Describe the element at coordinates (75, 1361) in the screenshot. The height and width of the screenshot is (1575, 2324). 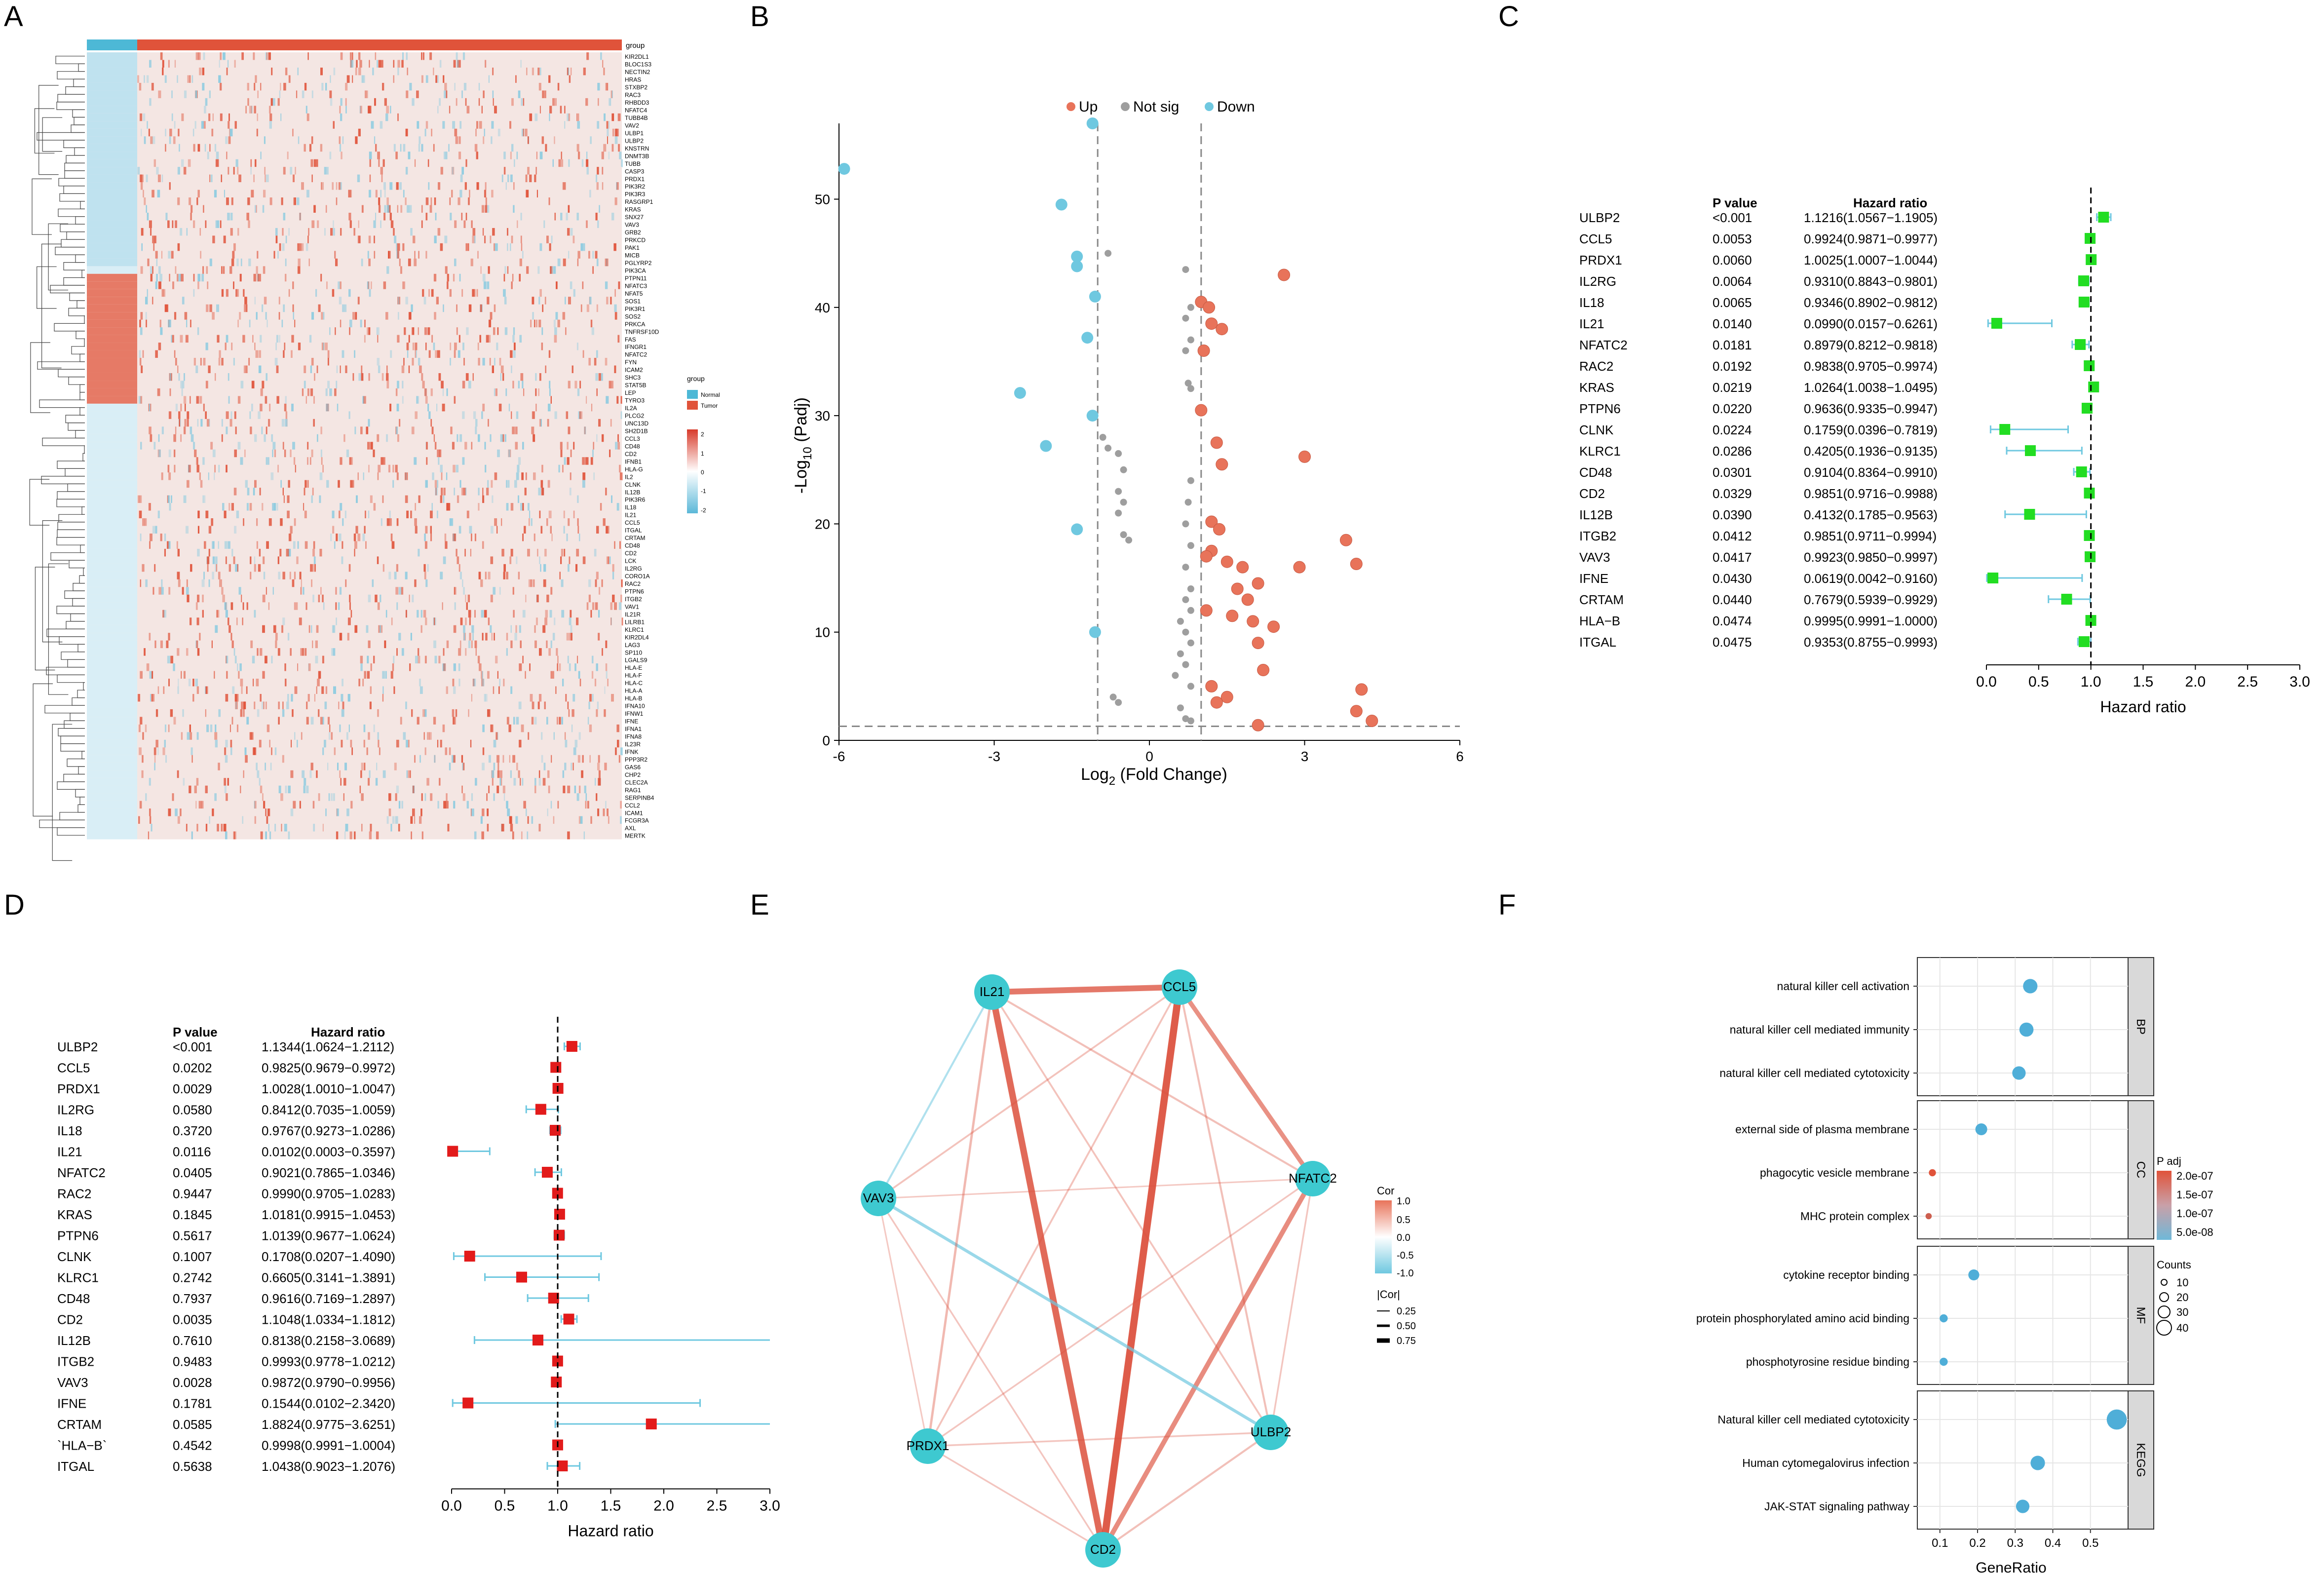
I see `forest-gene-label: ITGB2` at that location.